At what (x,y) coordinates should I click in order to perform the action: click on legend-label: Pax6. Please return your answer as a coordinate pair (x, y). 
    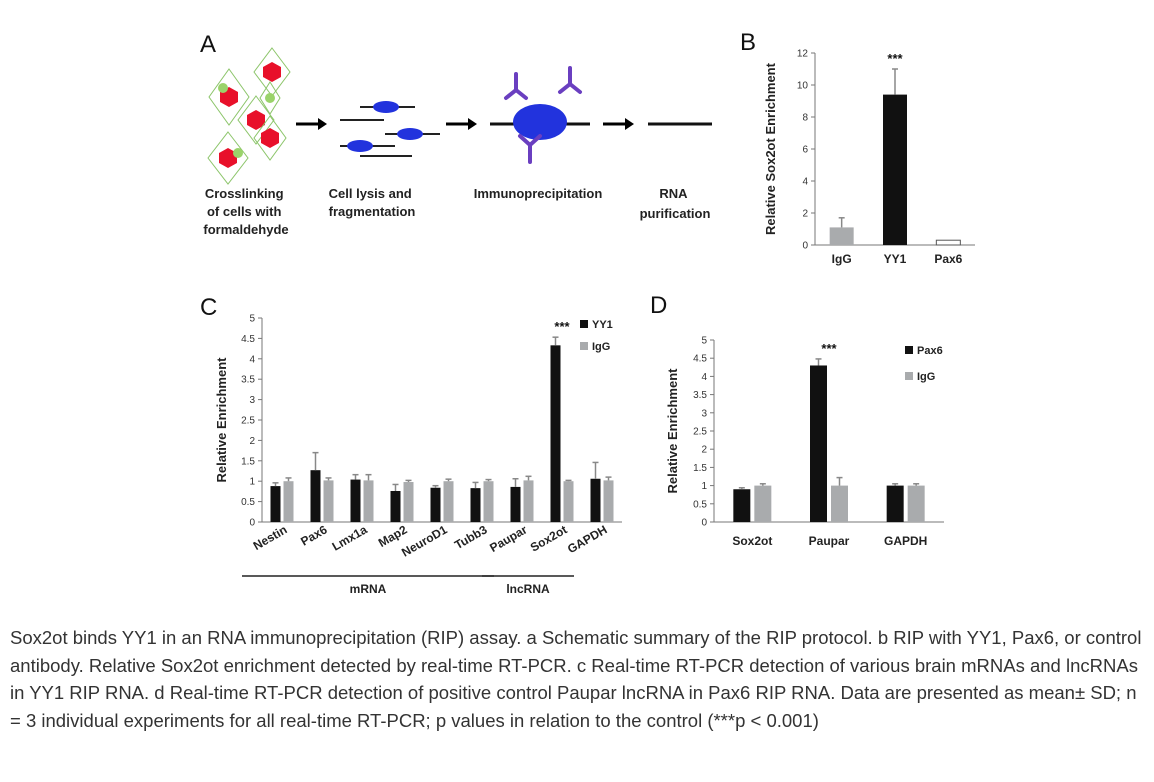
    Looking at the image, I should click on (930, 351).